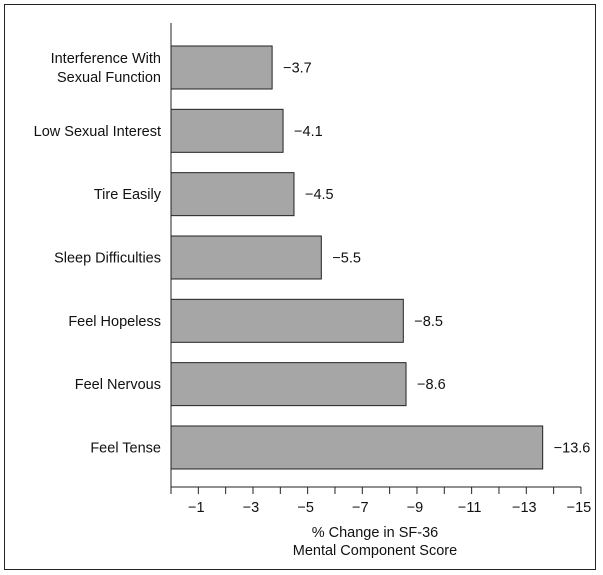 This screenshot has height=575, width=603. Describe the element at coordinates (106, 68) in the screenshot. I see `category-label: Interference With Sexual Function` at that location.